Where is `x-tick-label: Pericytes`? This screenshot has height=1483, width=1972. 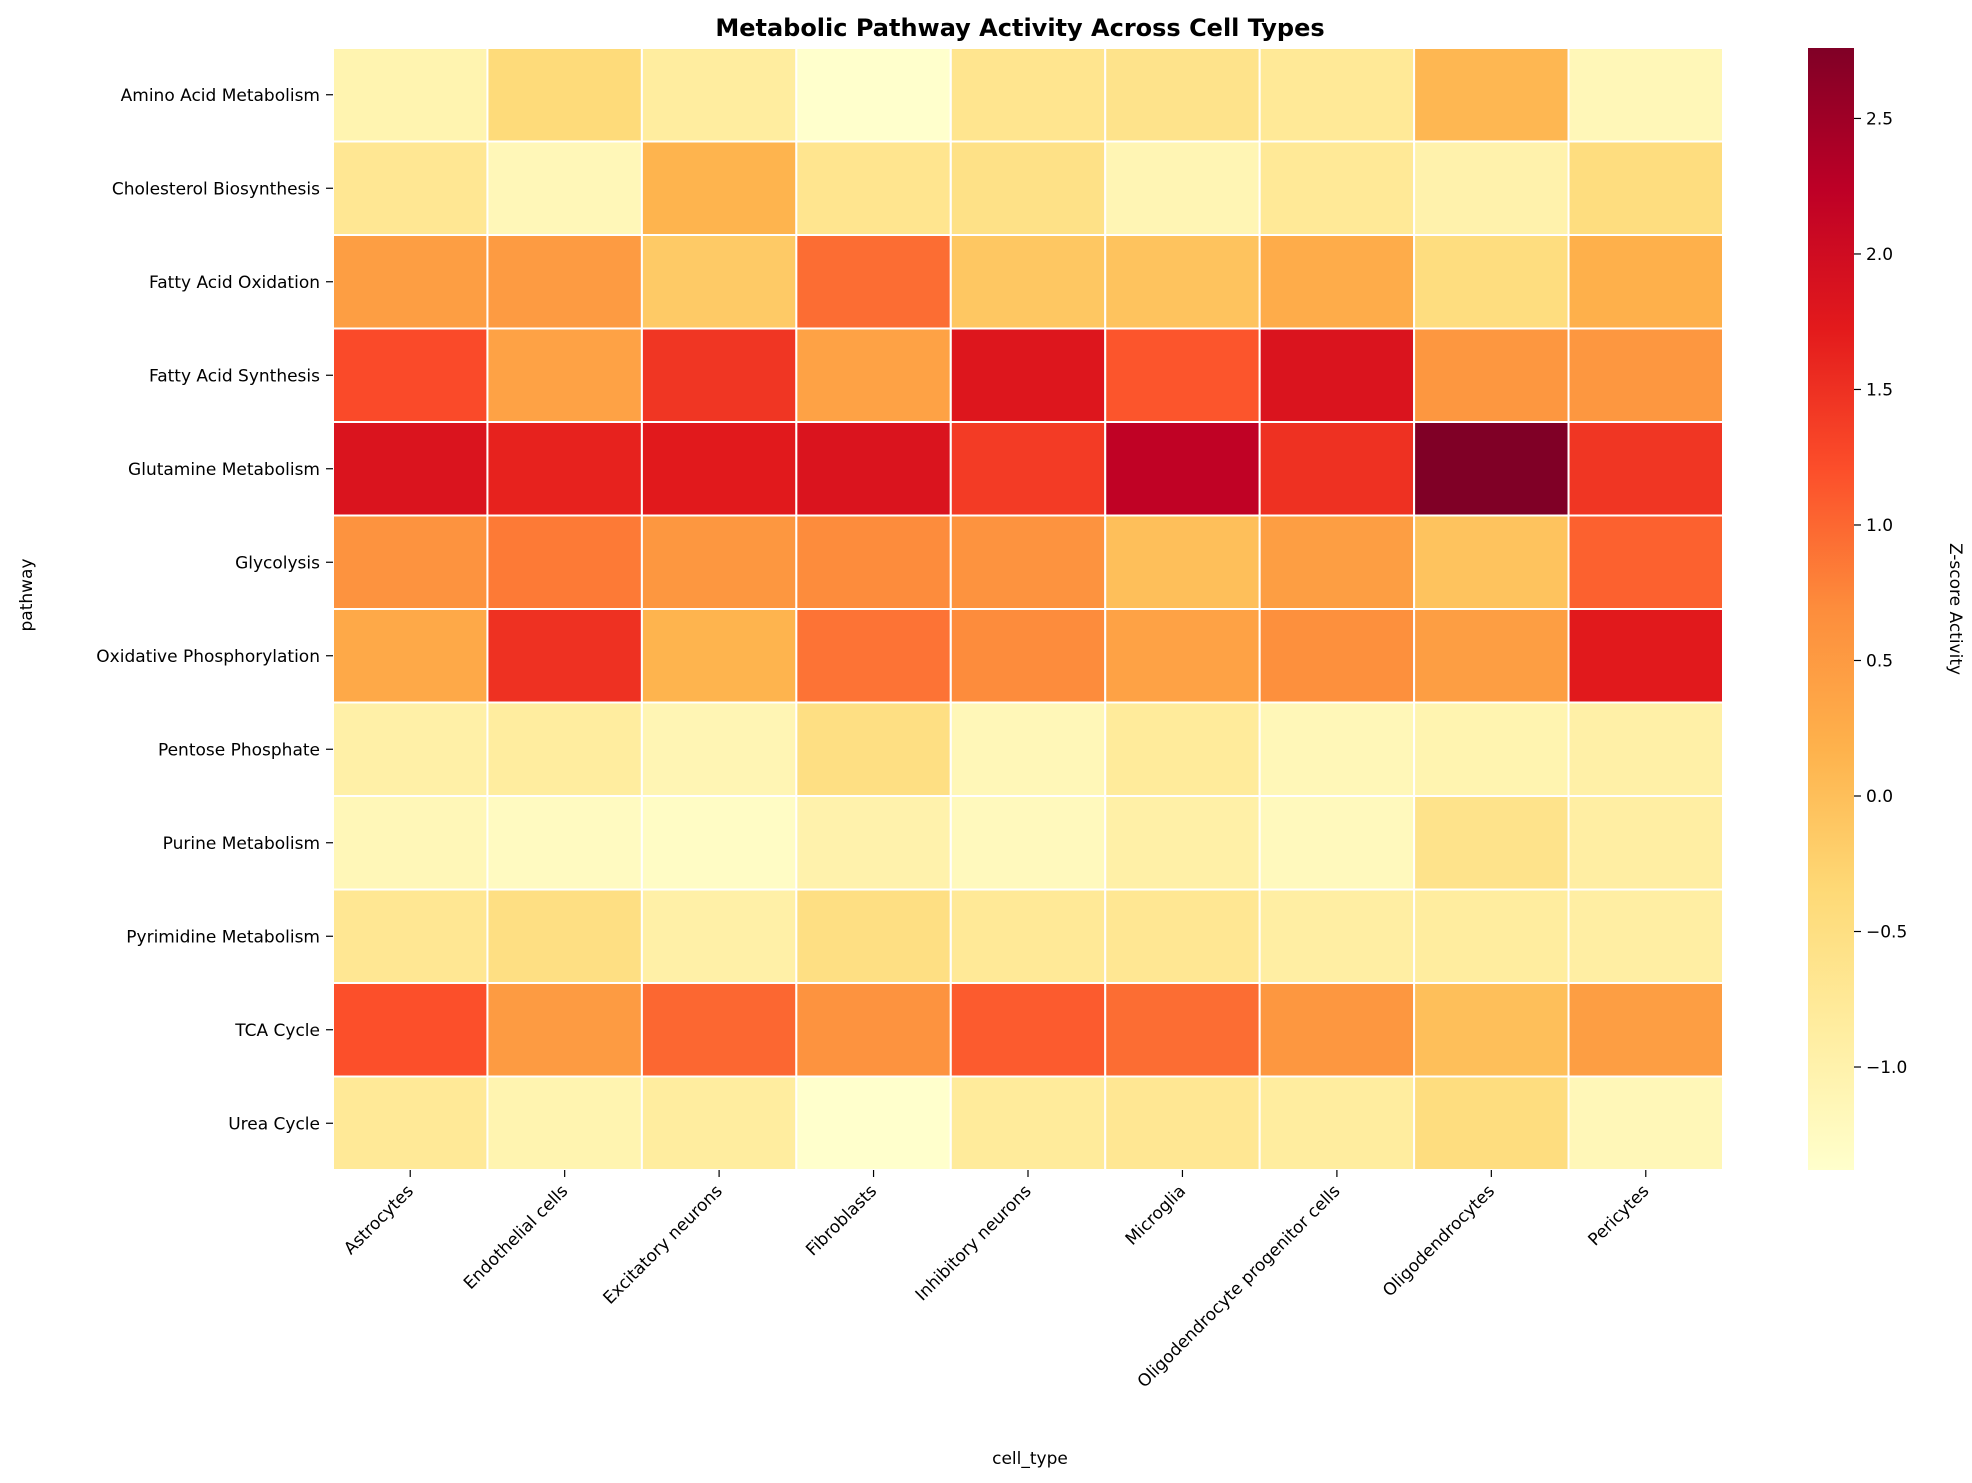
x-tick-label: Pericytes is located at coordinates (1619, 1215).